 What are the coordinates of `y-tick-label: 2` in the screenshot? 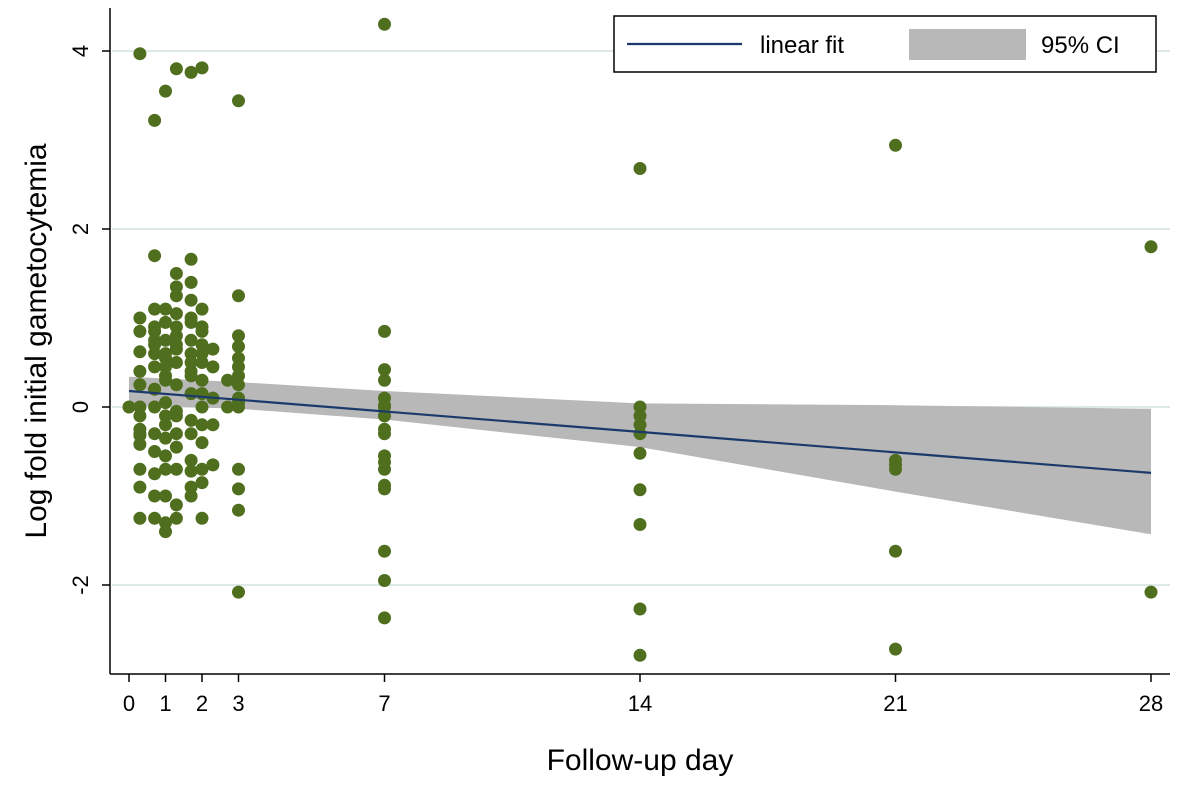 It's located at (80, 229).